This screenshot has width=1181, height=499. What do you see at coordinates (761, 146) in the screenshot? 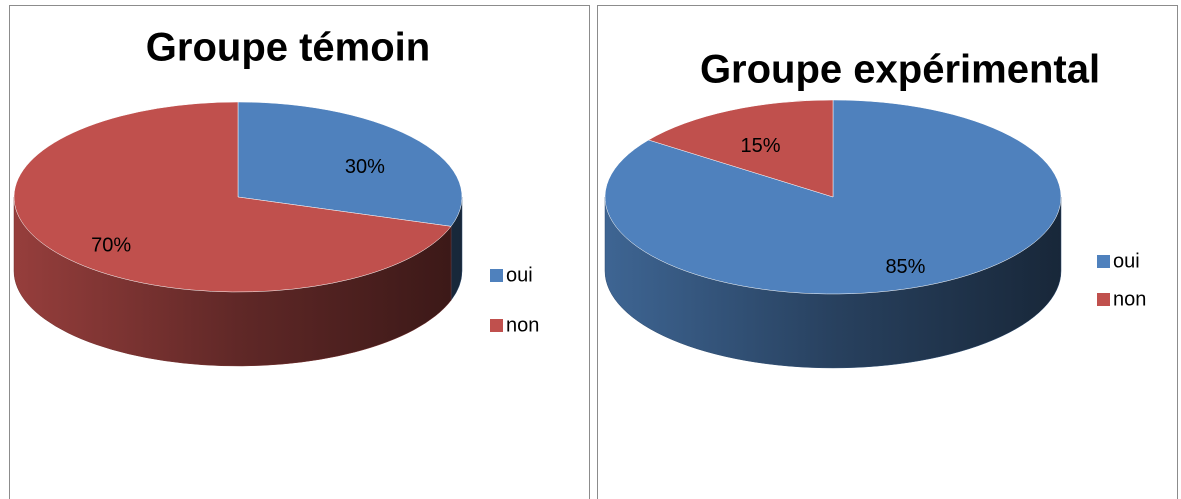
I see `data-label: 15%` at bounding box center [761, 146].